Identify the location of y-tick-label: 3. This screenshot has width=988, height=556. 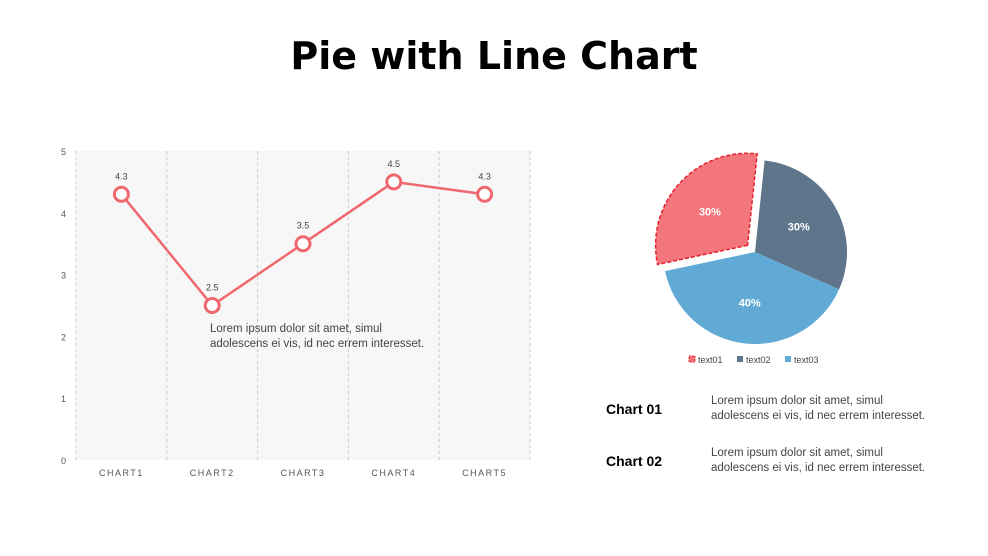
(63, 276).